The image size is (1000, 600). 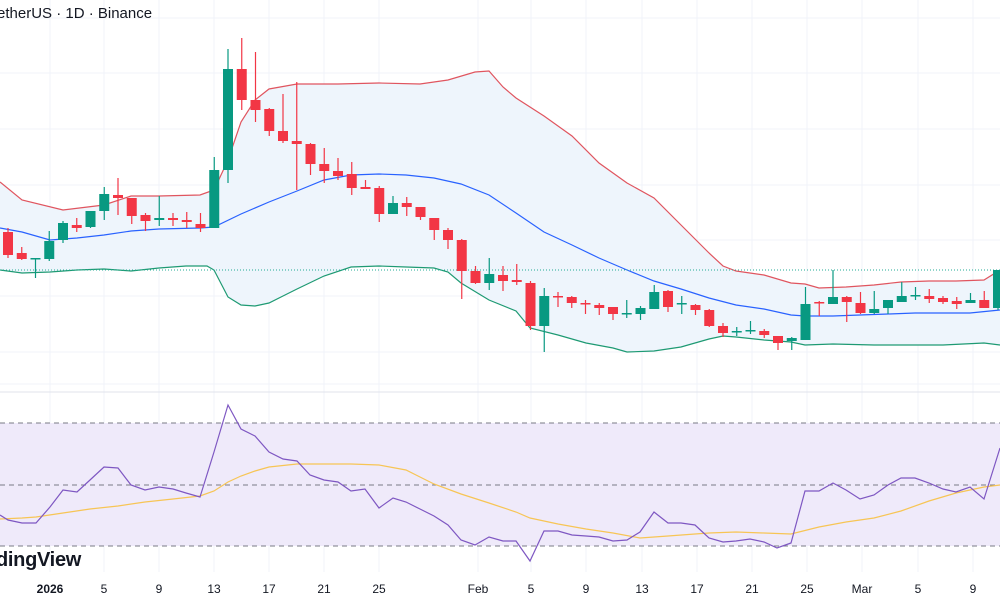 I want to click on bb-lower-line, so click(x=500, y=309).